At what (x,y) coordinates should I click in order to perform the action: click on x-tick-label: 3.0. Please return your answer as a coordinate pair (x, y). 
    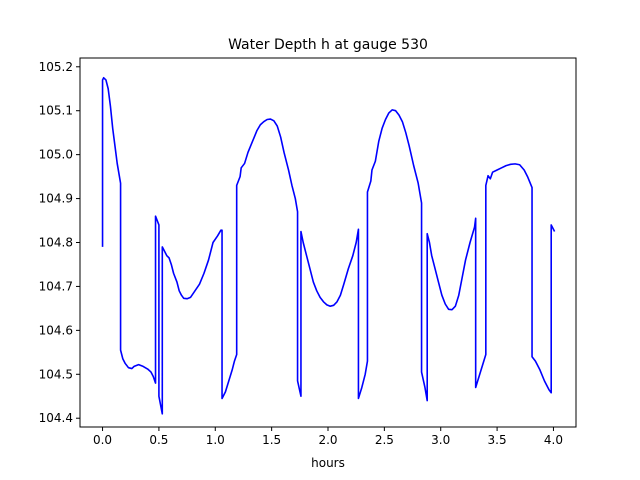
    Looking at the image, I should click on (440, 440).